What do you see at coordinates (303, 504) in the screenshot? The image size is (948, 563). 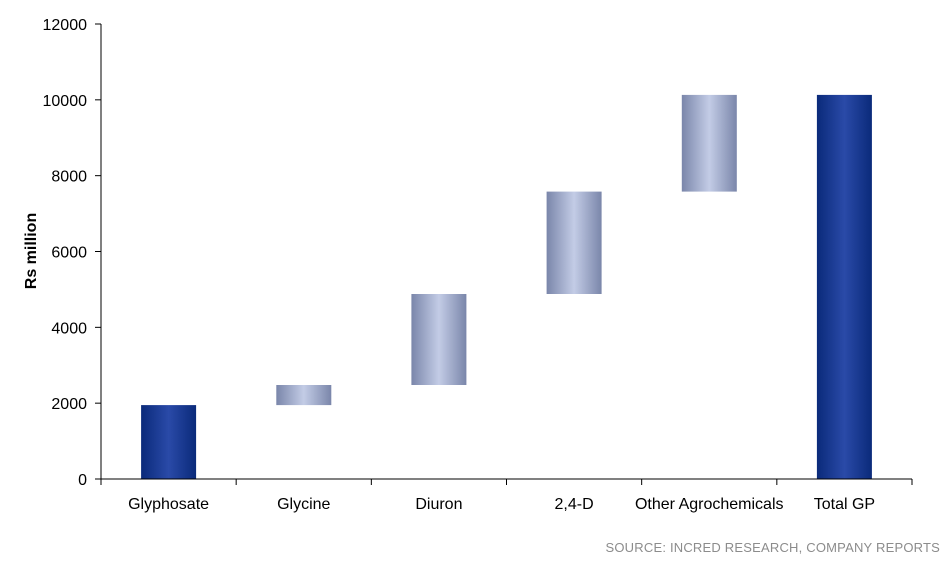 I see `x-tick-label: Glycine` at bounding box center [303, 504].